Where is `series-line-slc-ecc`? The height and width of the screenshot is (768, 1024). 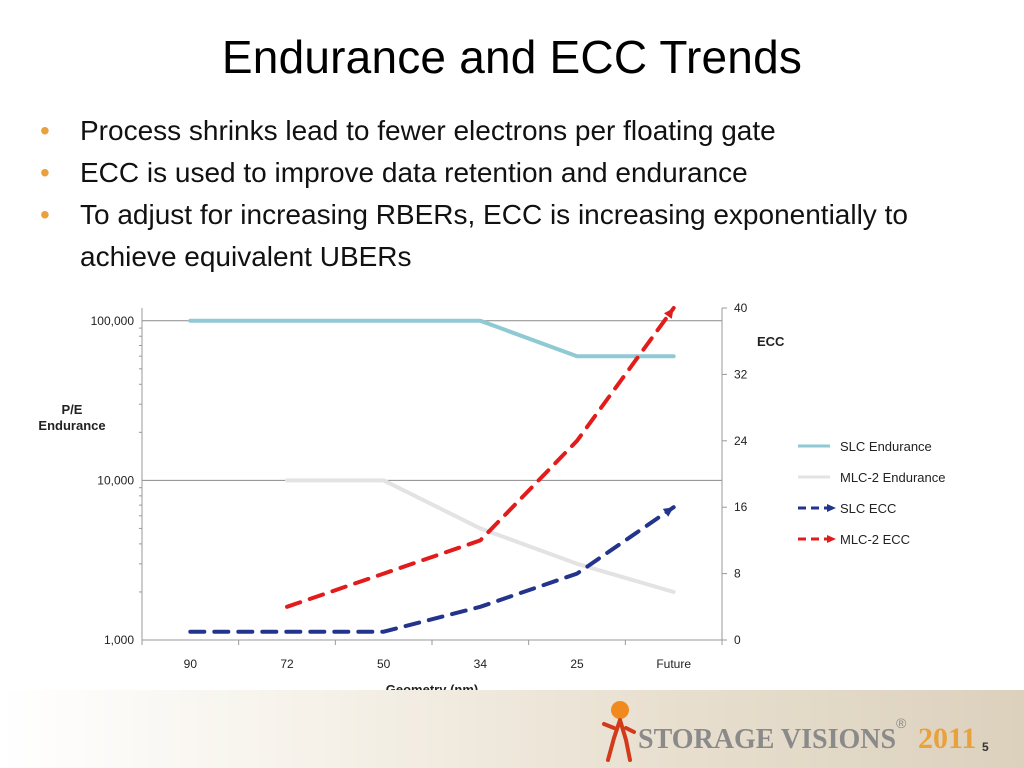 series-line-slc-ecc is located at coordinates (432, 569).